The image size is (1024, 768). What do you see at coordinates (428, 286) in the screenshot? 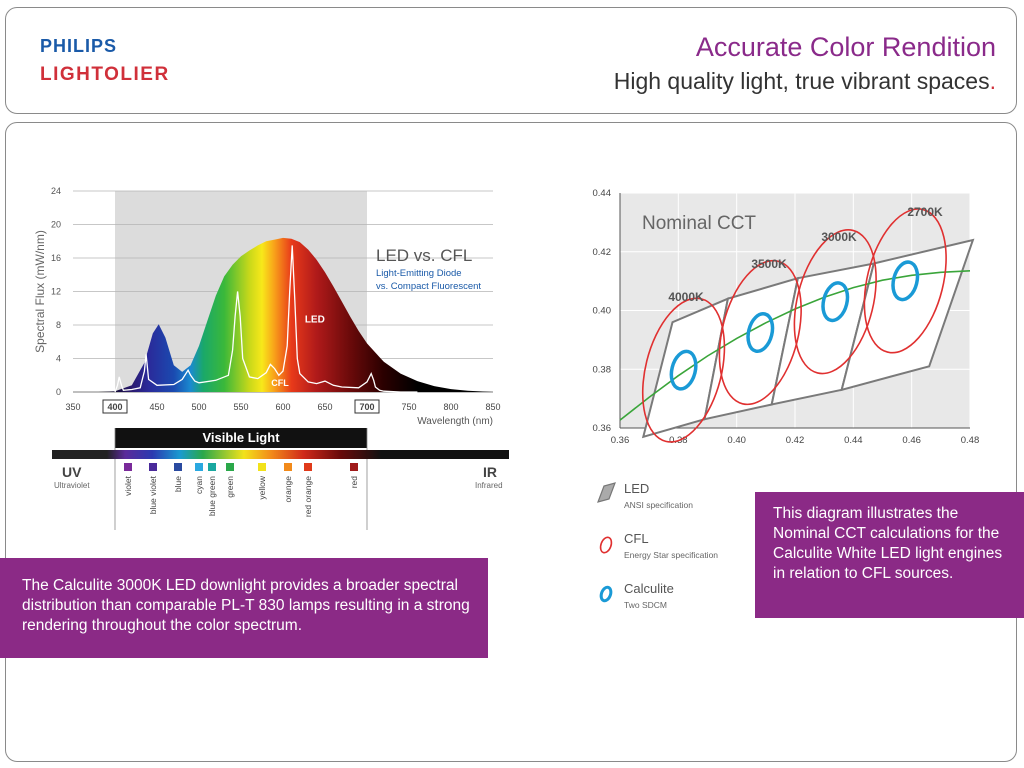
I see `spectrum-subtitle-line: vs. Compact Fluorescent` at bounding box center [428, 286].